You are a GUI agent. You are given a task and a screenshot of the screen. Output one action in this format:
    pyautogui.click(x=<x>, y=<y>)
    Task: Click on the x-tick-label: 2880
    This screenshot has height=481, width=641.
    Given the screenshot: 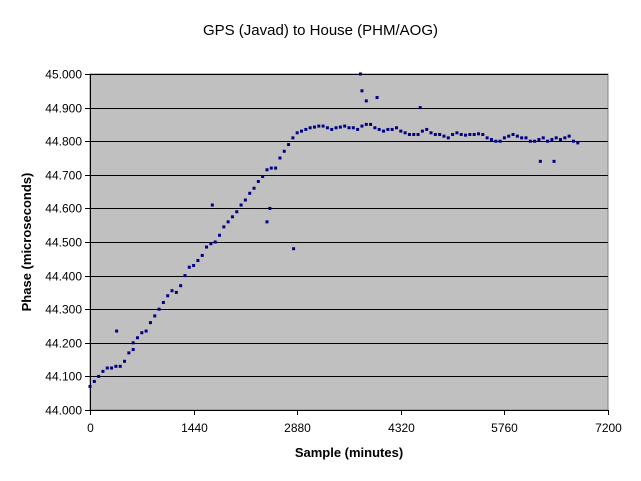 What is the action you would take?
    pyautogui.click(x=297, y=428)
    